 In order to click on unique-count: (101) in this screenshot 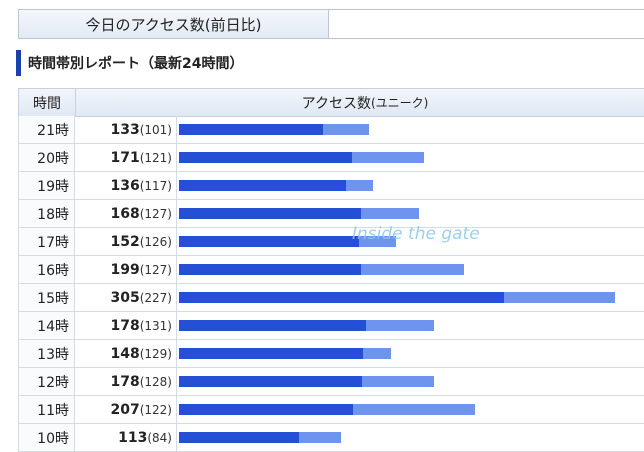, I will do `click(155, 129)`.